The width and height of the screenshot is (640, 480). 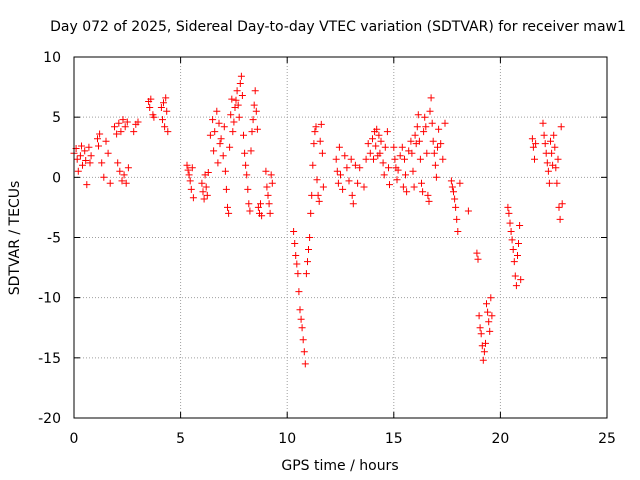 What do you see at coordinates (49, 359) in the screenshot?
I see `y-tick-label: -15` at bounding box center [49, 359].